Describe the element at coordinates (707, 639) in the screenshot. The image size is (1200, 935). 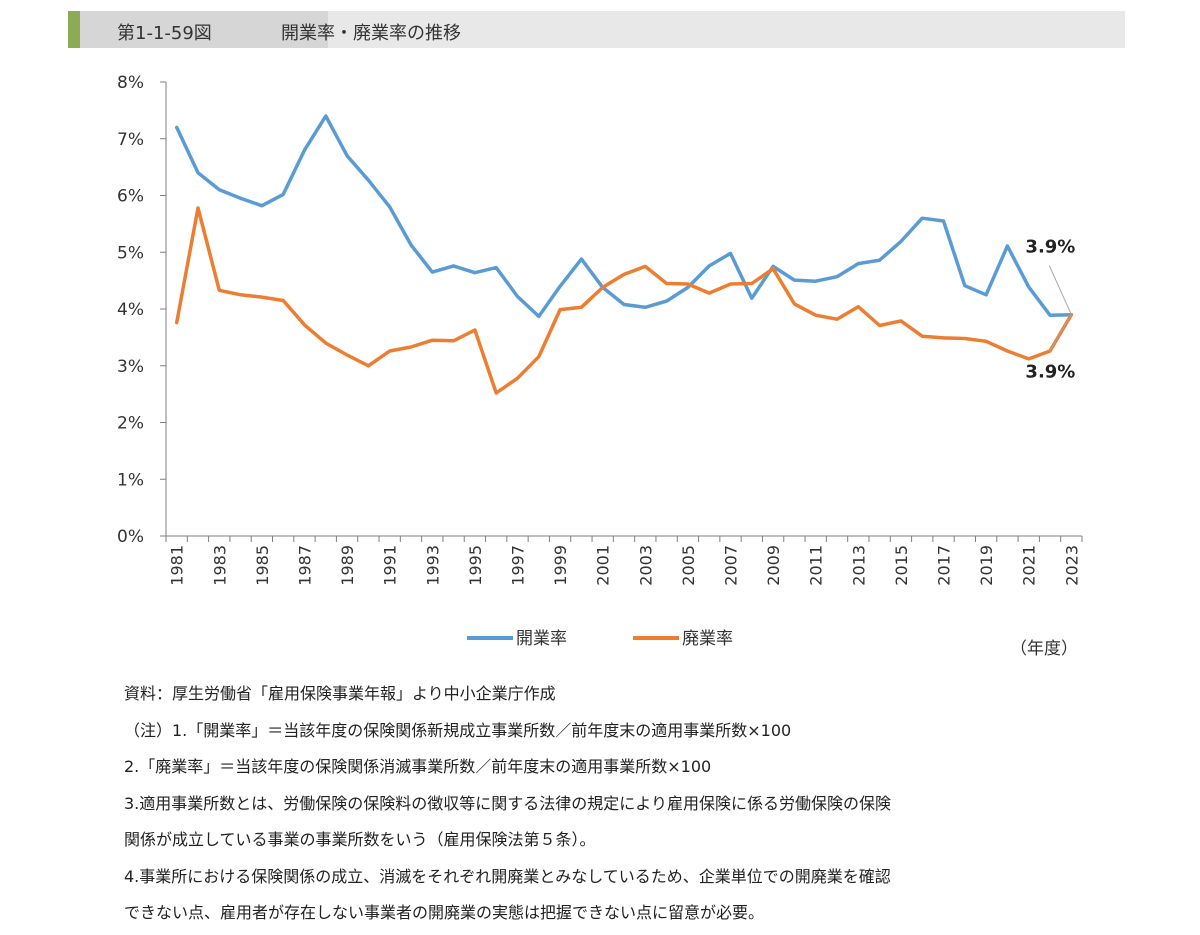
I see `legend-label: 廃業率` at that location.